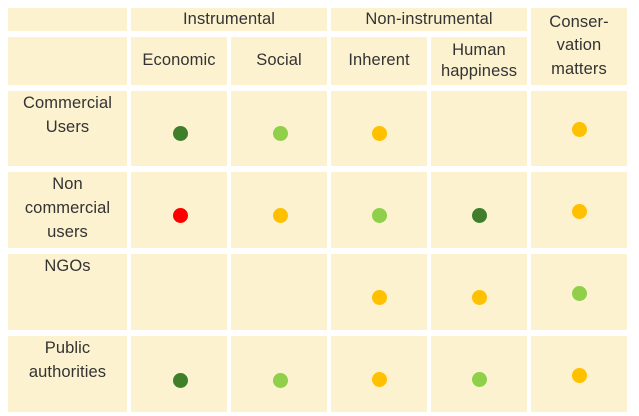 The height and width of the screenshot is (416, 639). Describe the element at coordinates (67, 266) in the screenshot. I see `row-header-ngos-label: NGOs` at that location.